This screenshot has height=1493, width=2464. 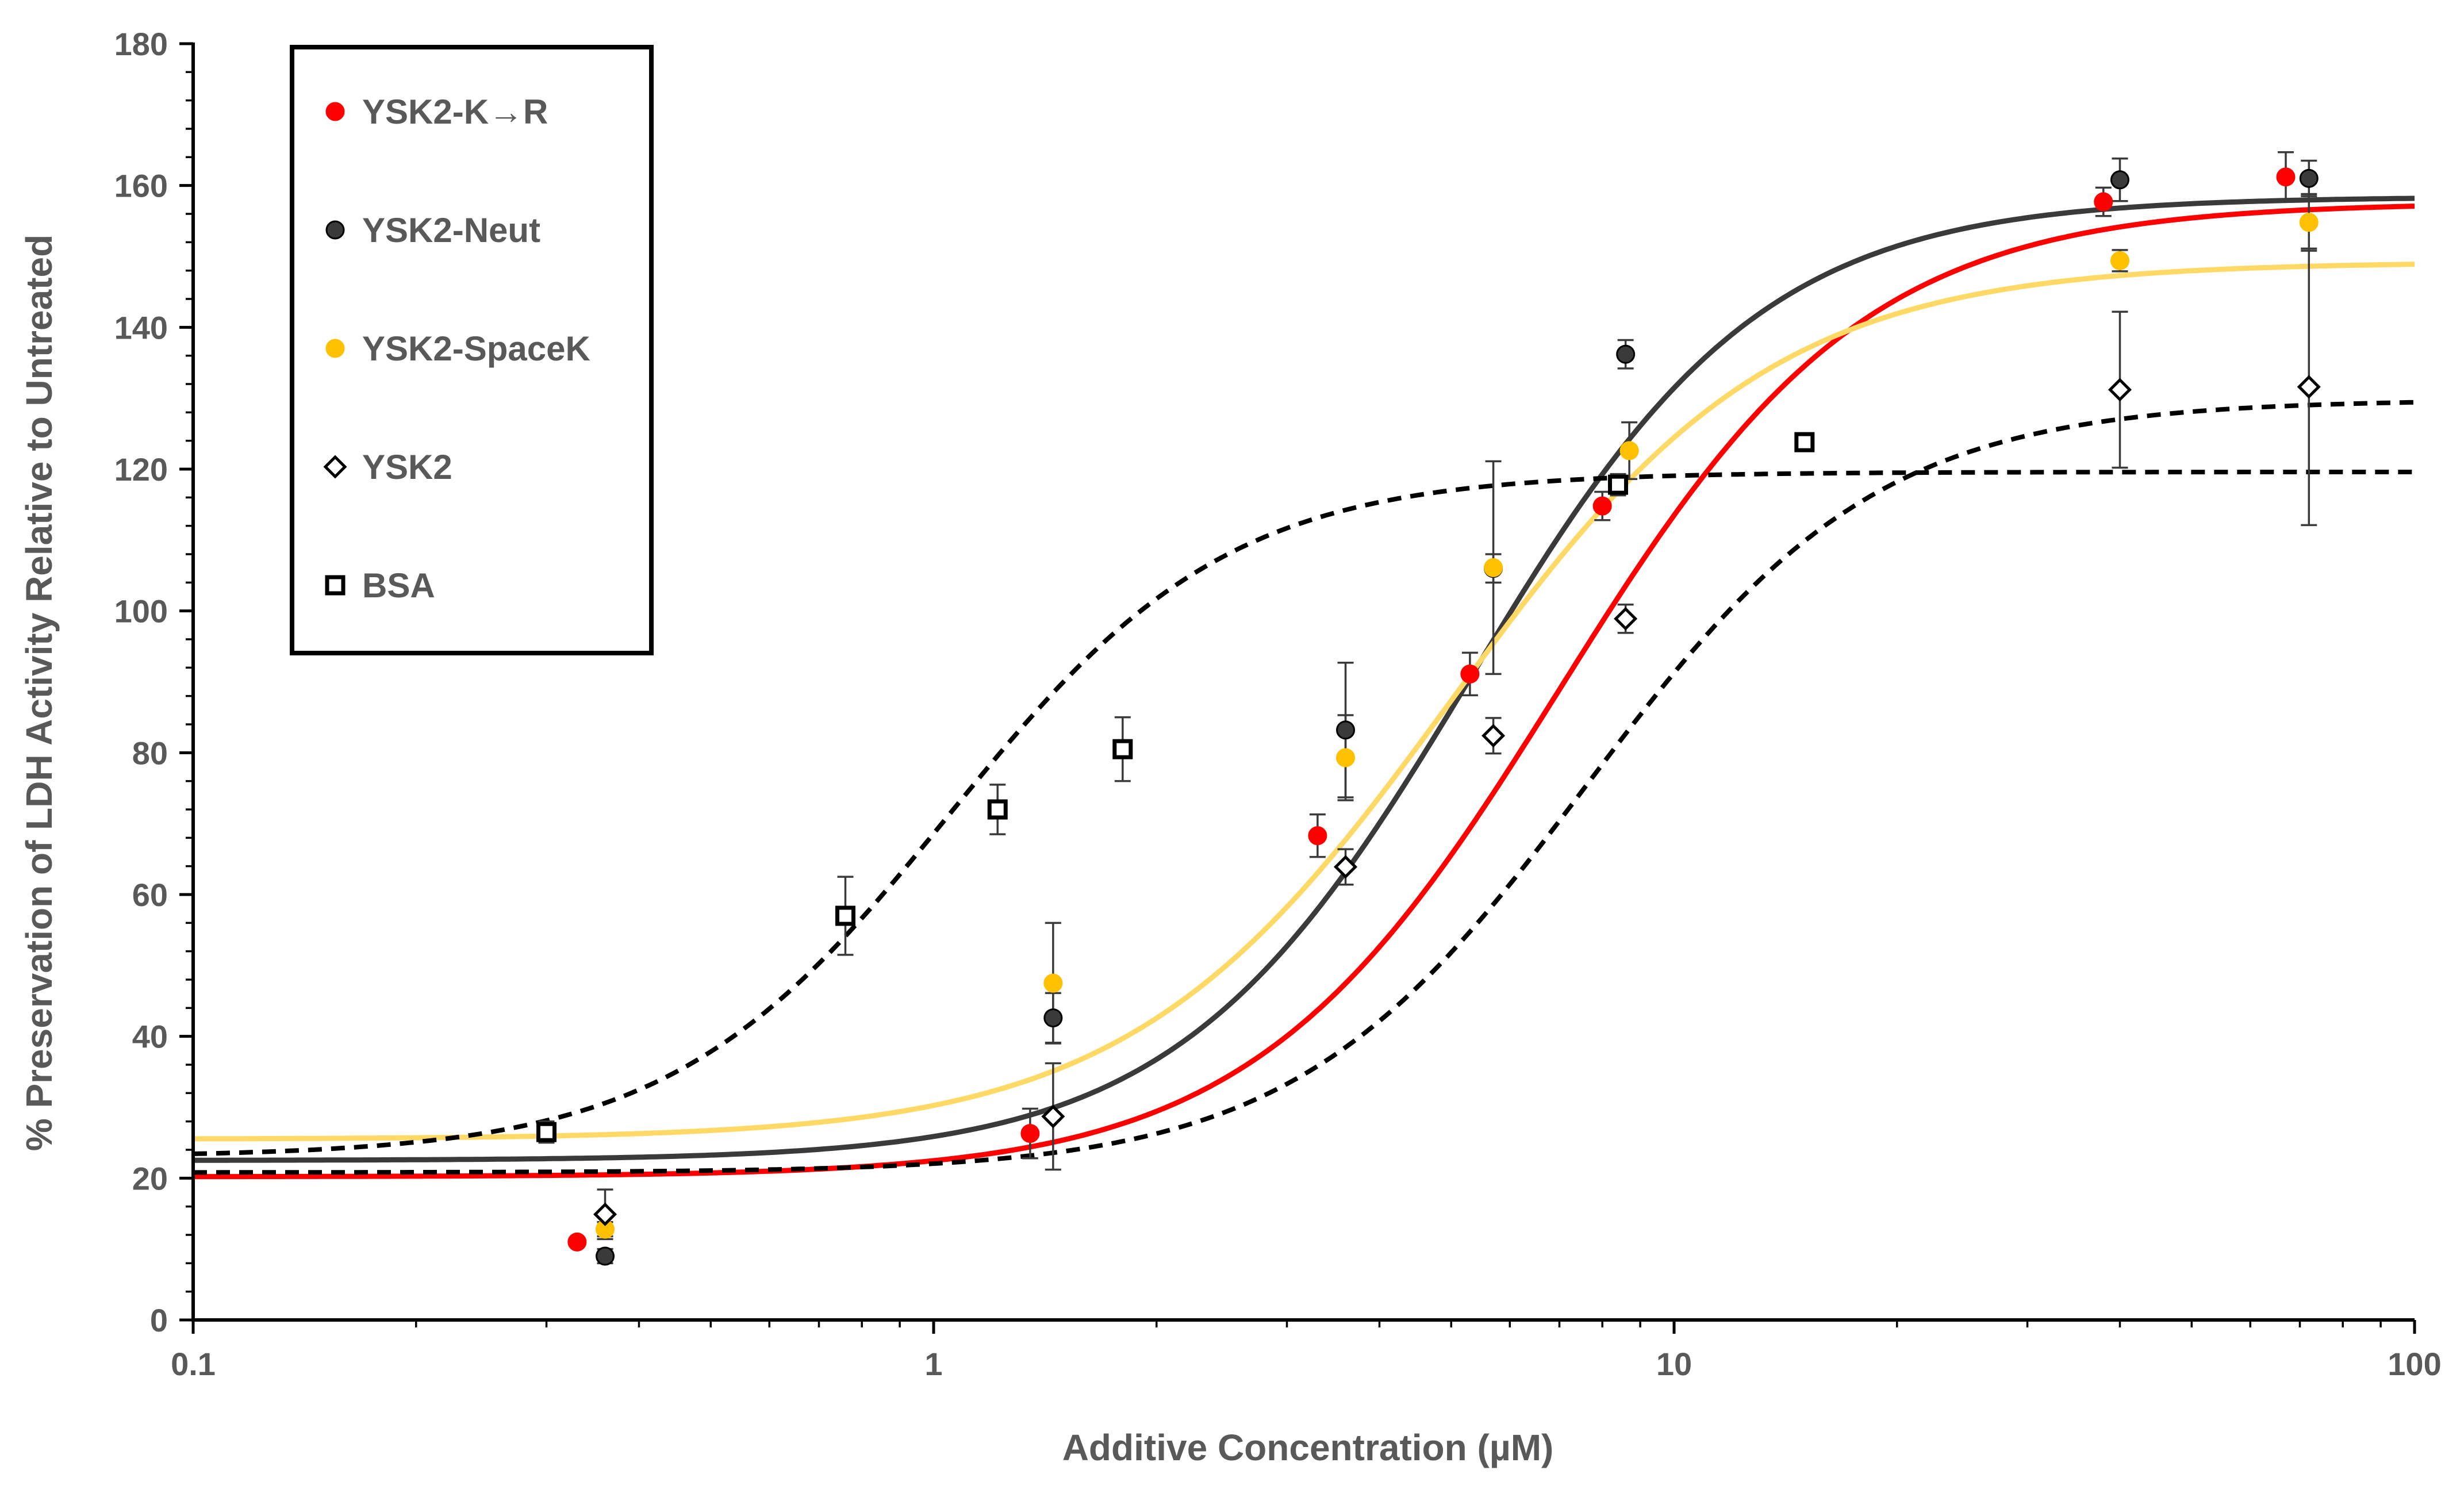 What do you see at coordinates (451, 230) in the screenshot?
I see `legend-label: YSK2-Neut` at bounding box center [451, 230].